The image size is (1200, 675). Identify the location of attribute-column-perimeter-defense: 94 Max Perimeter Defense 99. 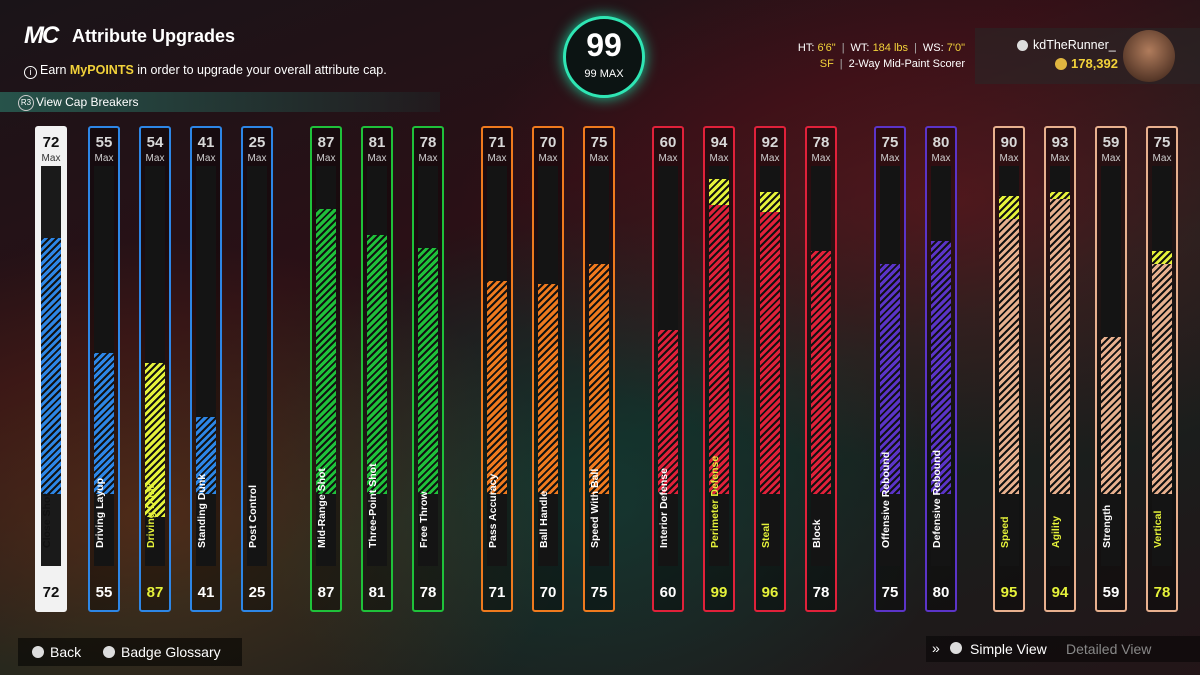
(719, 369).